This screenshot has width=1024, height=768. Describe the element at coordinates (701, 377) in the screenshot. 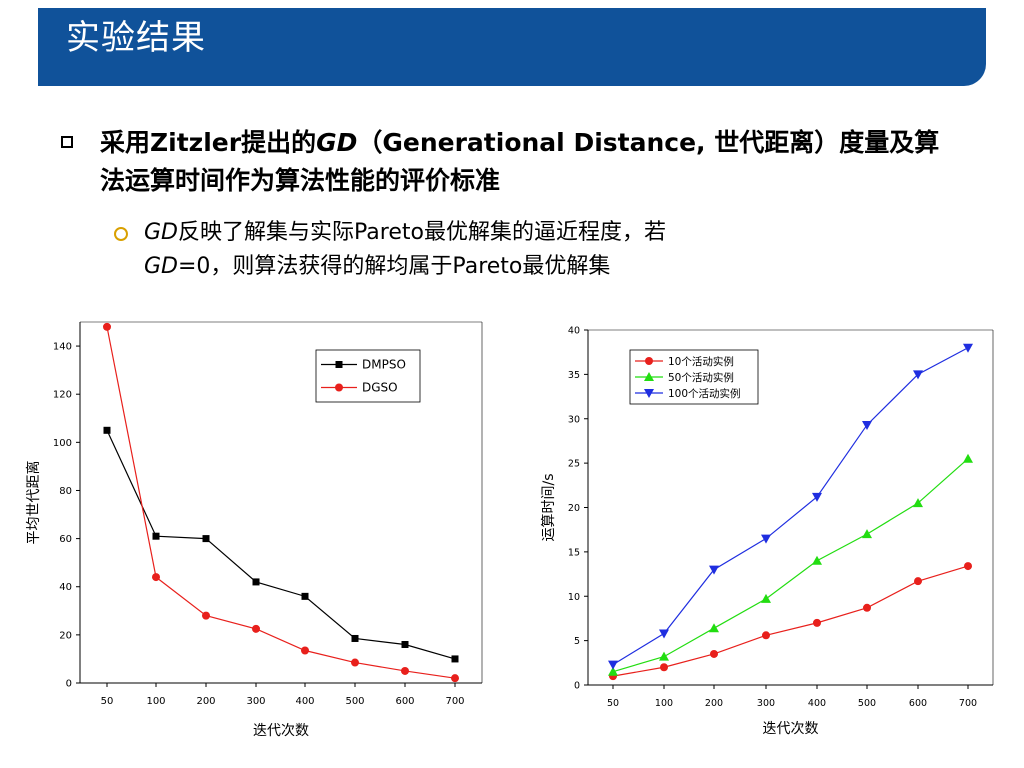

I see `chart2-legend-label: 50个活动实例` at that location.